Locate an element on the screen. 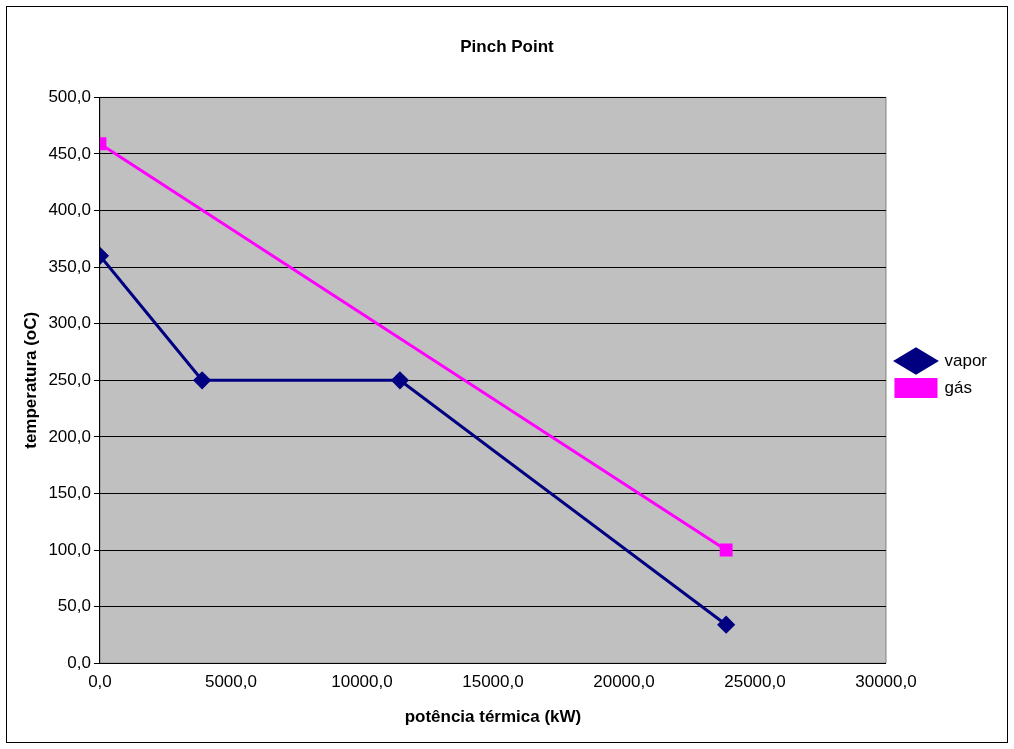  chart-title: Pinch Point is located at coordinates (507, 46).